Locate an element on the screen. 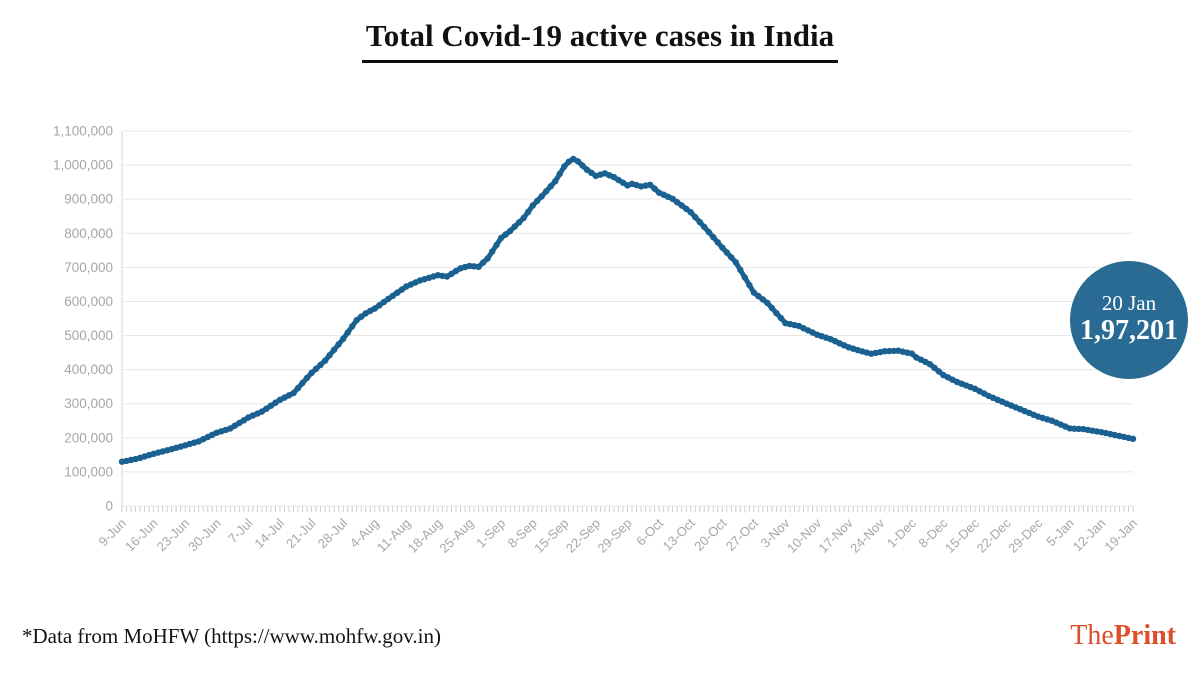 Image resolution: width=1200 pixels, height=675 pixels. x-axis-label: 27-Oct is located at coordinates (742, 534).